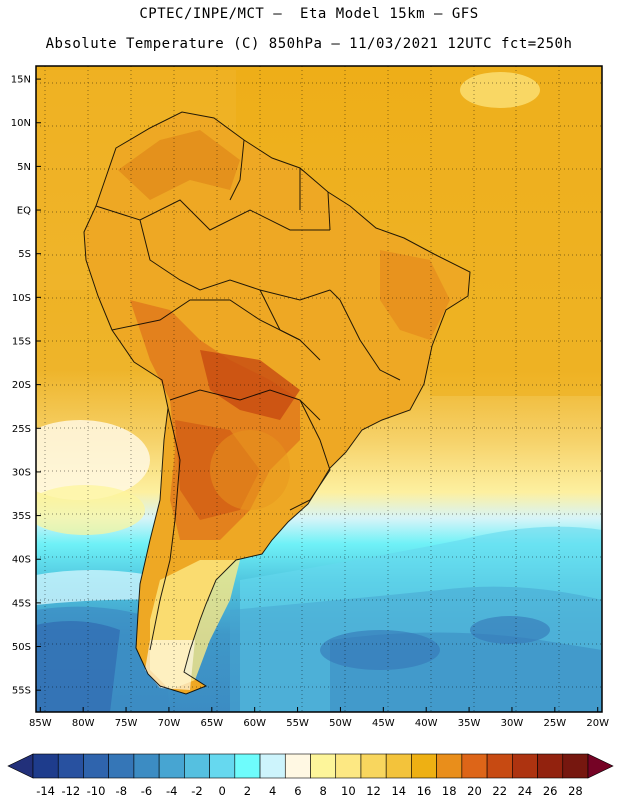 The image size is (618, 800). I want to click on colorbar-label: 6, so click(297, 791).